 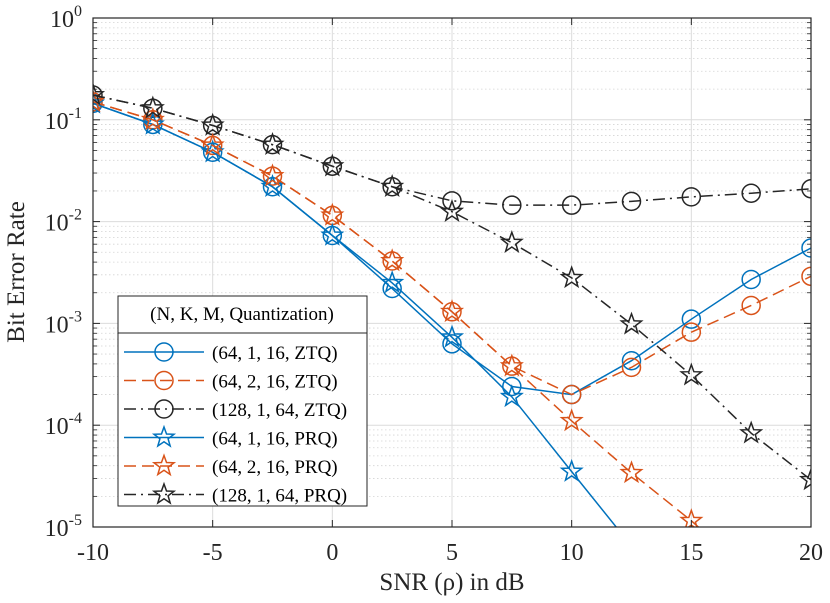 I want to click on x-tick-label: 15, so click(x=691, y=553).